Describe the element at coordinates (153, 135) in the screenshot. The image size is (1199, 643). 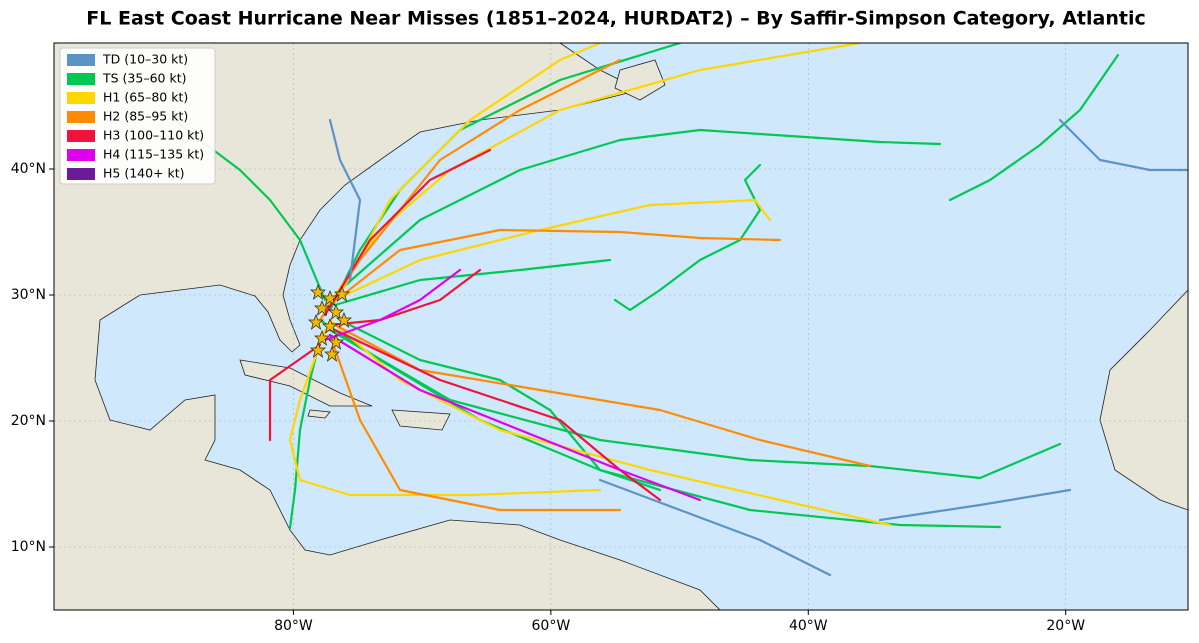
I see `legend-label: H3 (100–110 kt)` at that location.